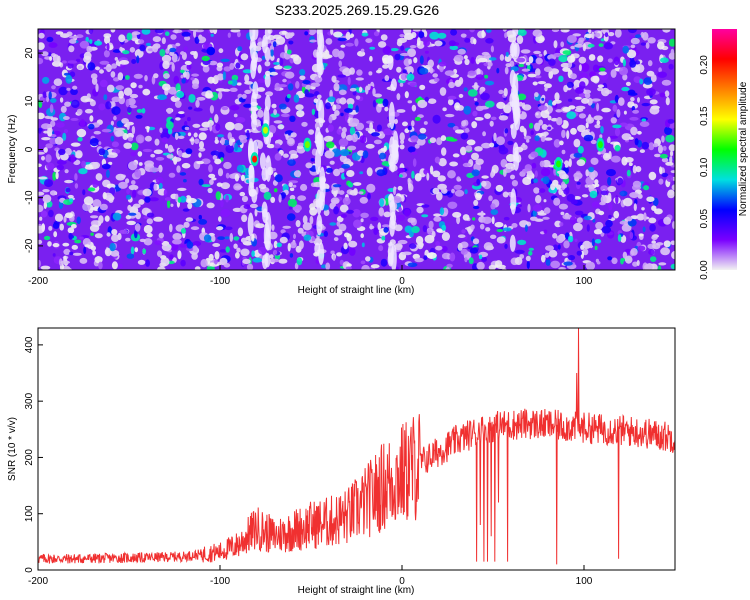 The height and width of the screenshot is (600, 750). I want to click on heatmap-y-axis-label: Frequency (Hz), so click(12, 149).